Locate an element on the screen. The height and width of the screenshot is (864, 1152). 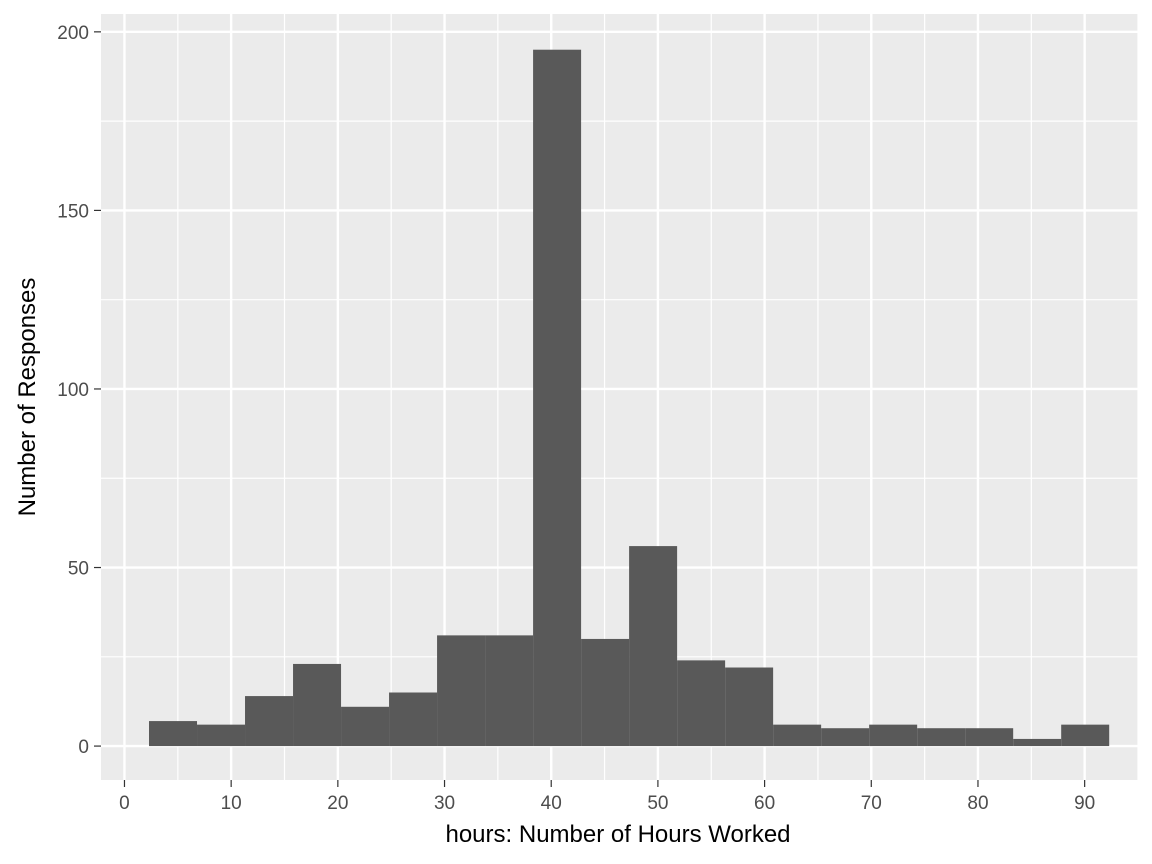
x-tick-label: 80 is located at coordinates (977, 803).